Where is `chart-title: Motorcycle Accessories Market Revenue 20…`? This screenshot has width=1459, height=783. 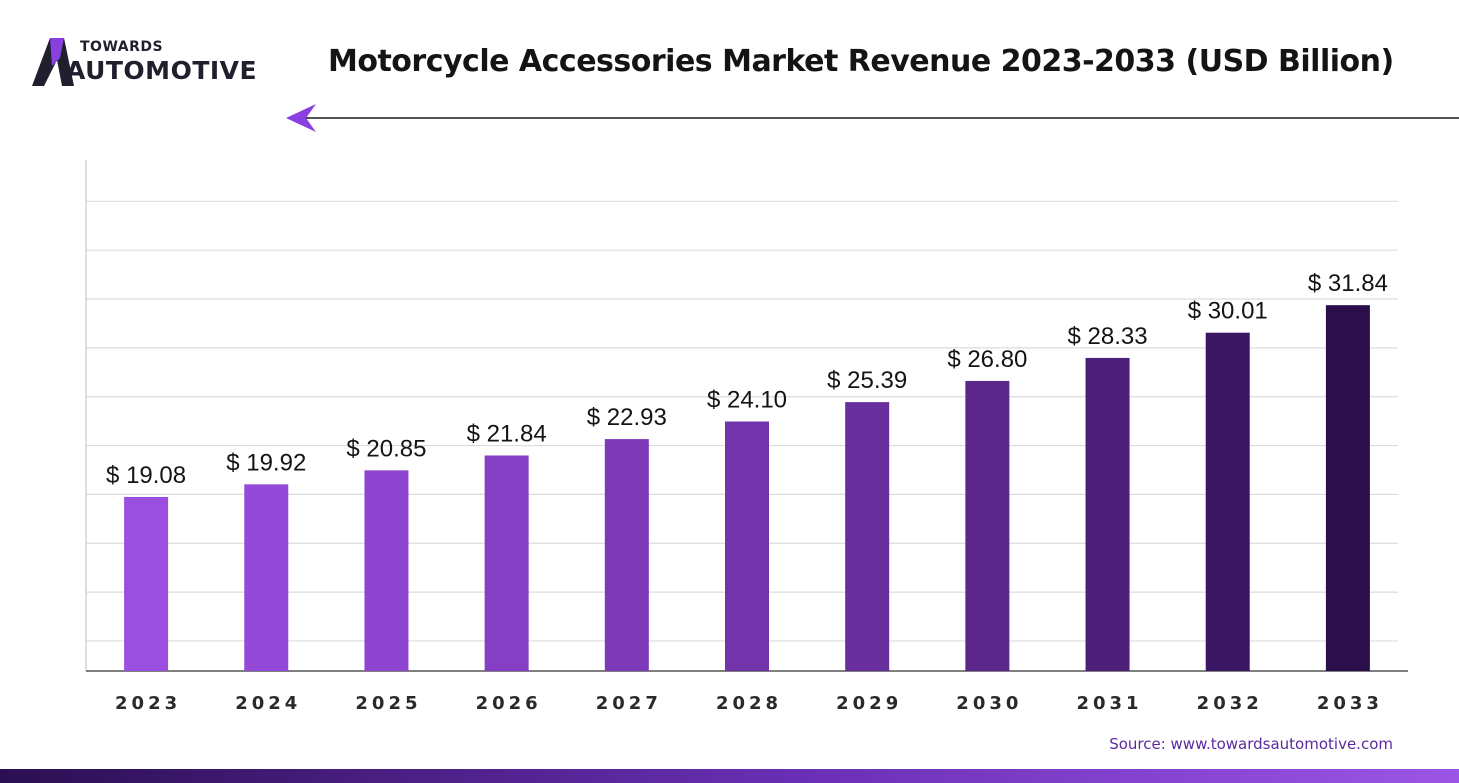
chart-title: Motorcycle Accessories Market Revenue 20… is located at coordinates (861, 61).